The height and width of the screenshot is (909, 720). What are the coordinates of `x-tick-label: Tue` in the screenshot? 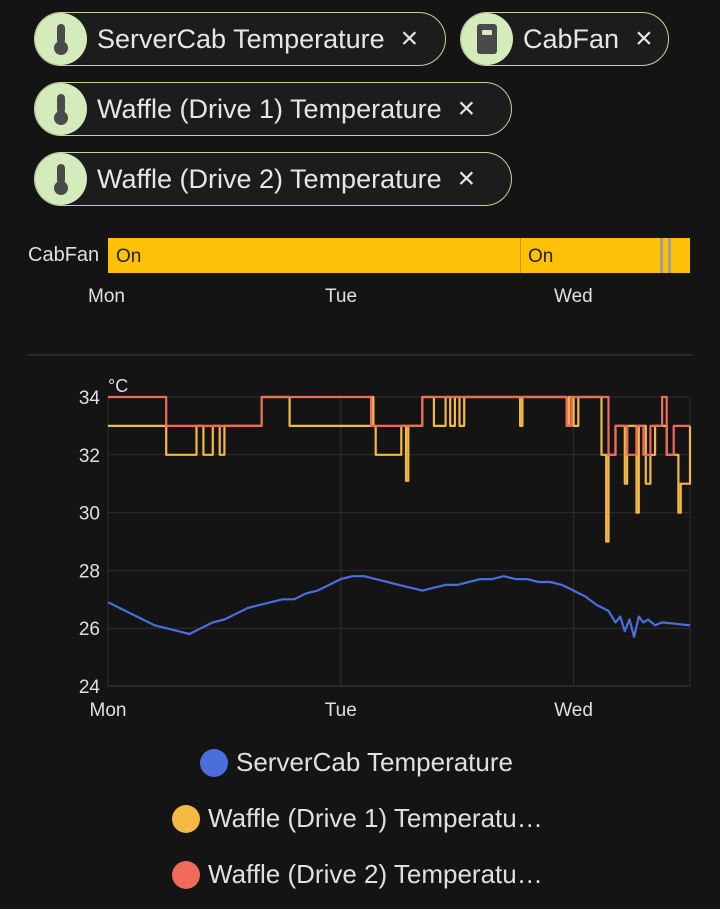 It's located at (341, 710).